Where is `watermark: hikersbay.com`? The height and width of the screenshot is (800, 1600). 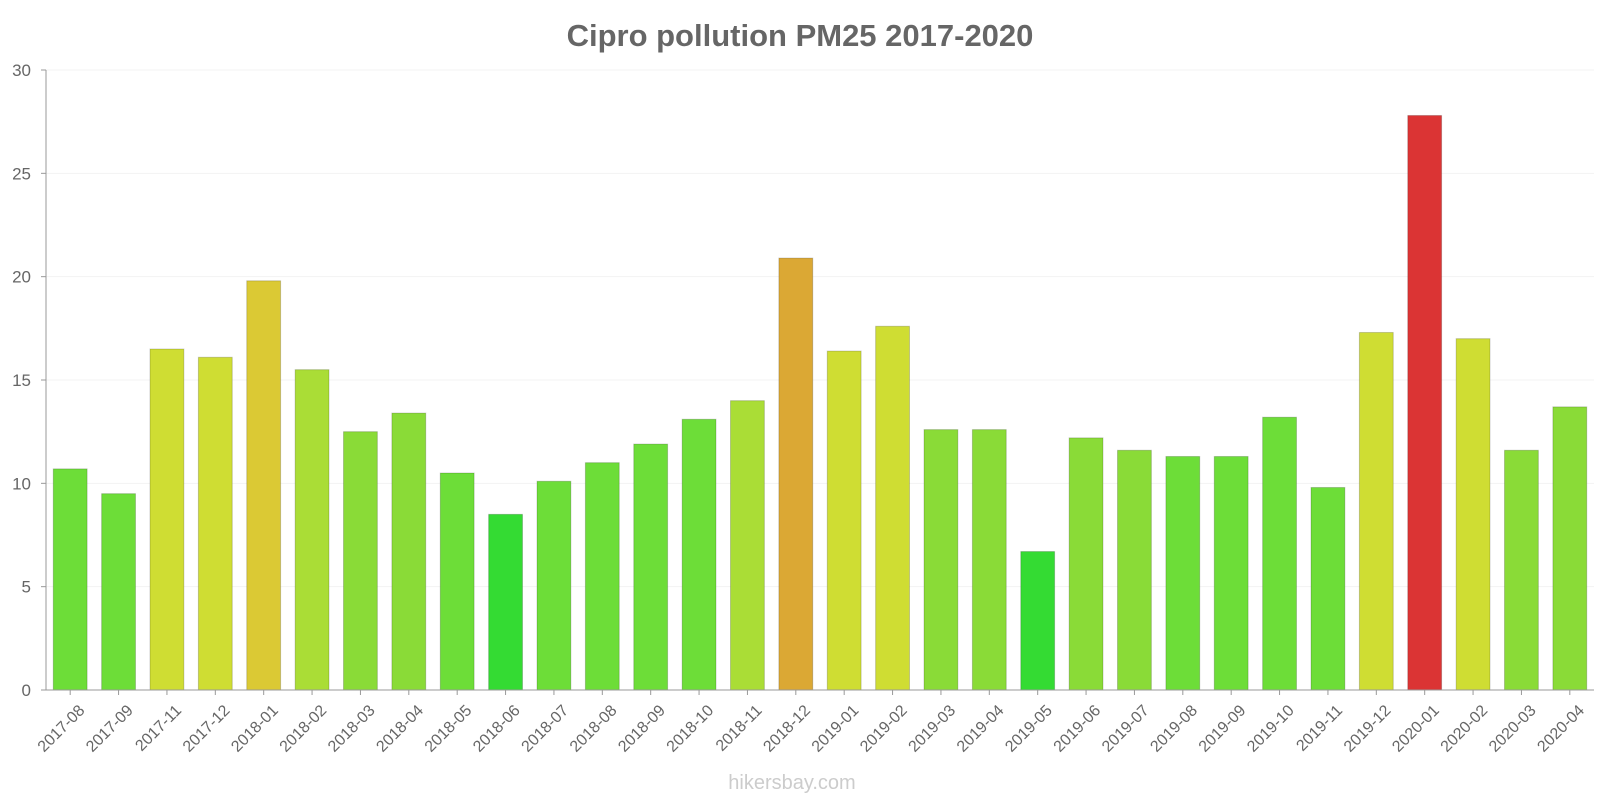
watermark: hikersbay.com is located at coordinates (791, 783).